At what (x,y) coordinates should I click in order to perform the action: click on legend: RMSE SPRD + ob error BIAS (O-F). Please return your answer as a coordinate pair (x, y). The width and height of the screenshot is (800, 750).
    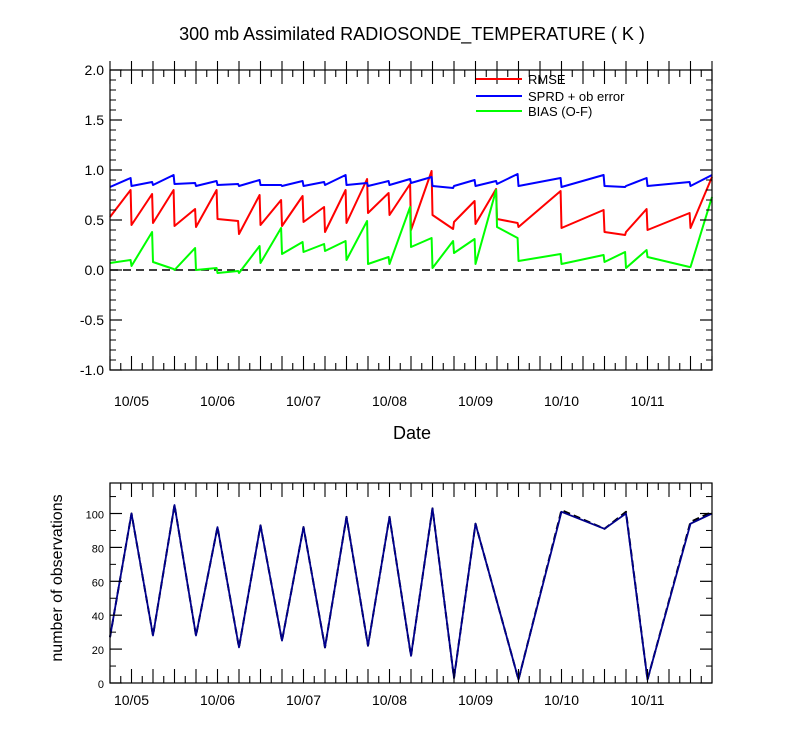
    Looking at the image, I should click on (550, 95).